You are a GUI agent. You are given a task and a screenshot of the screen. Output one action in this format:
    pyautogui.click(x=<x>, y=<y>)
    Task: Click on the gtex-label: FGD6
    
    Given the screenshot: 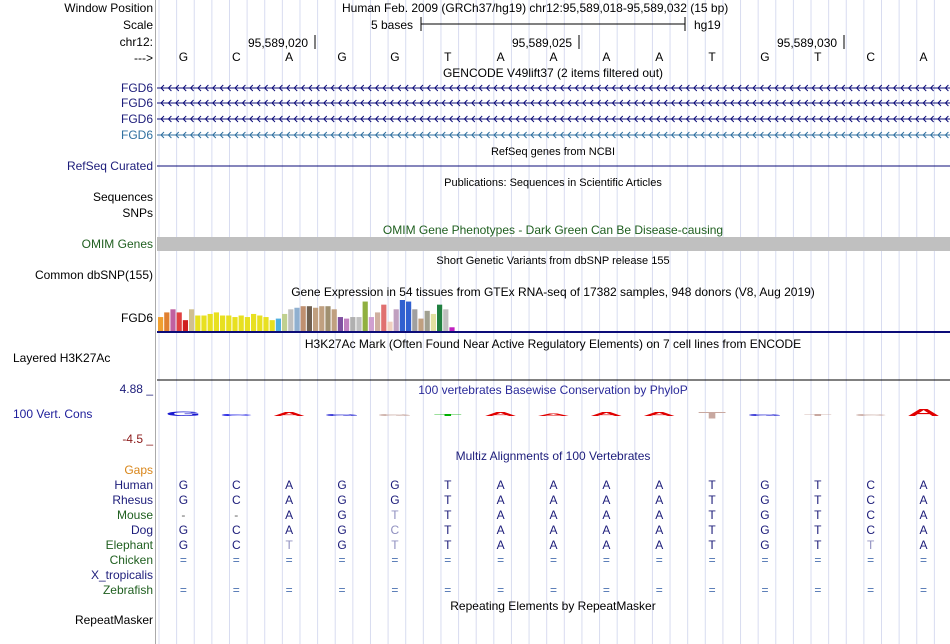 What is the action you would take?
    pyautogui.click(x=136, y=318)
    